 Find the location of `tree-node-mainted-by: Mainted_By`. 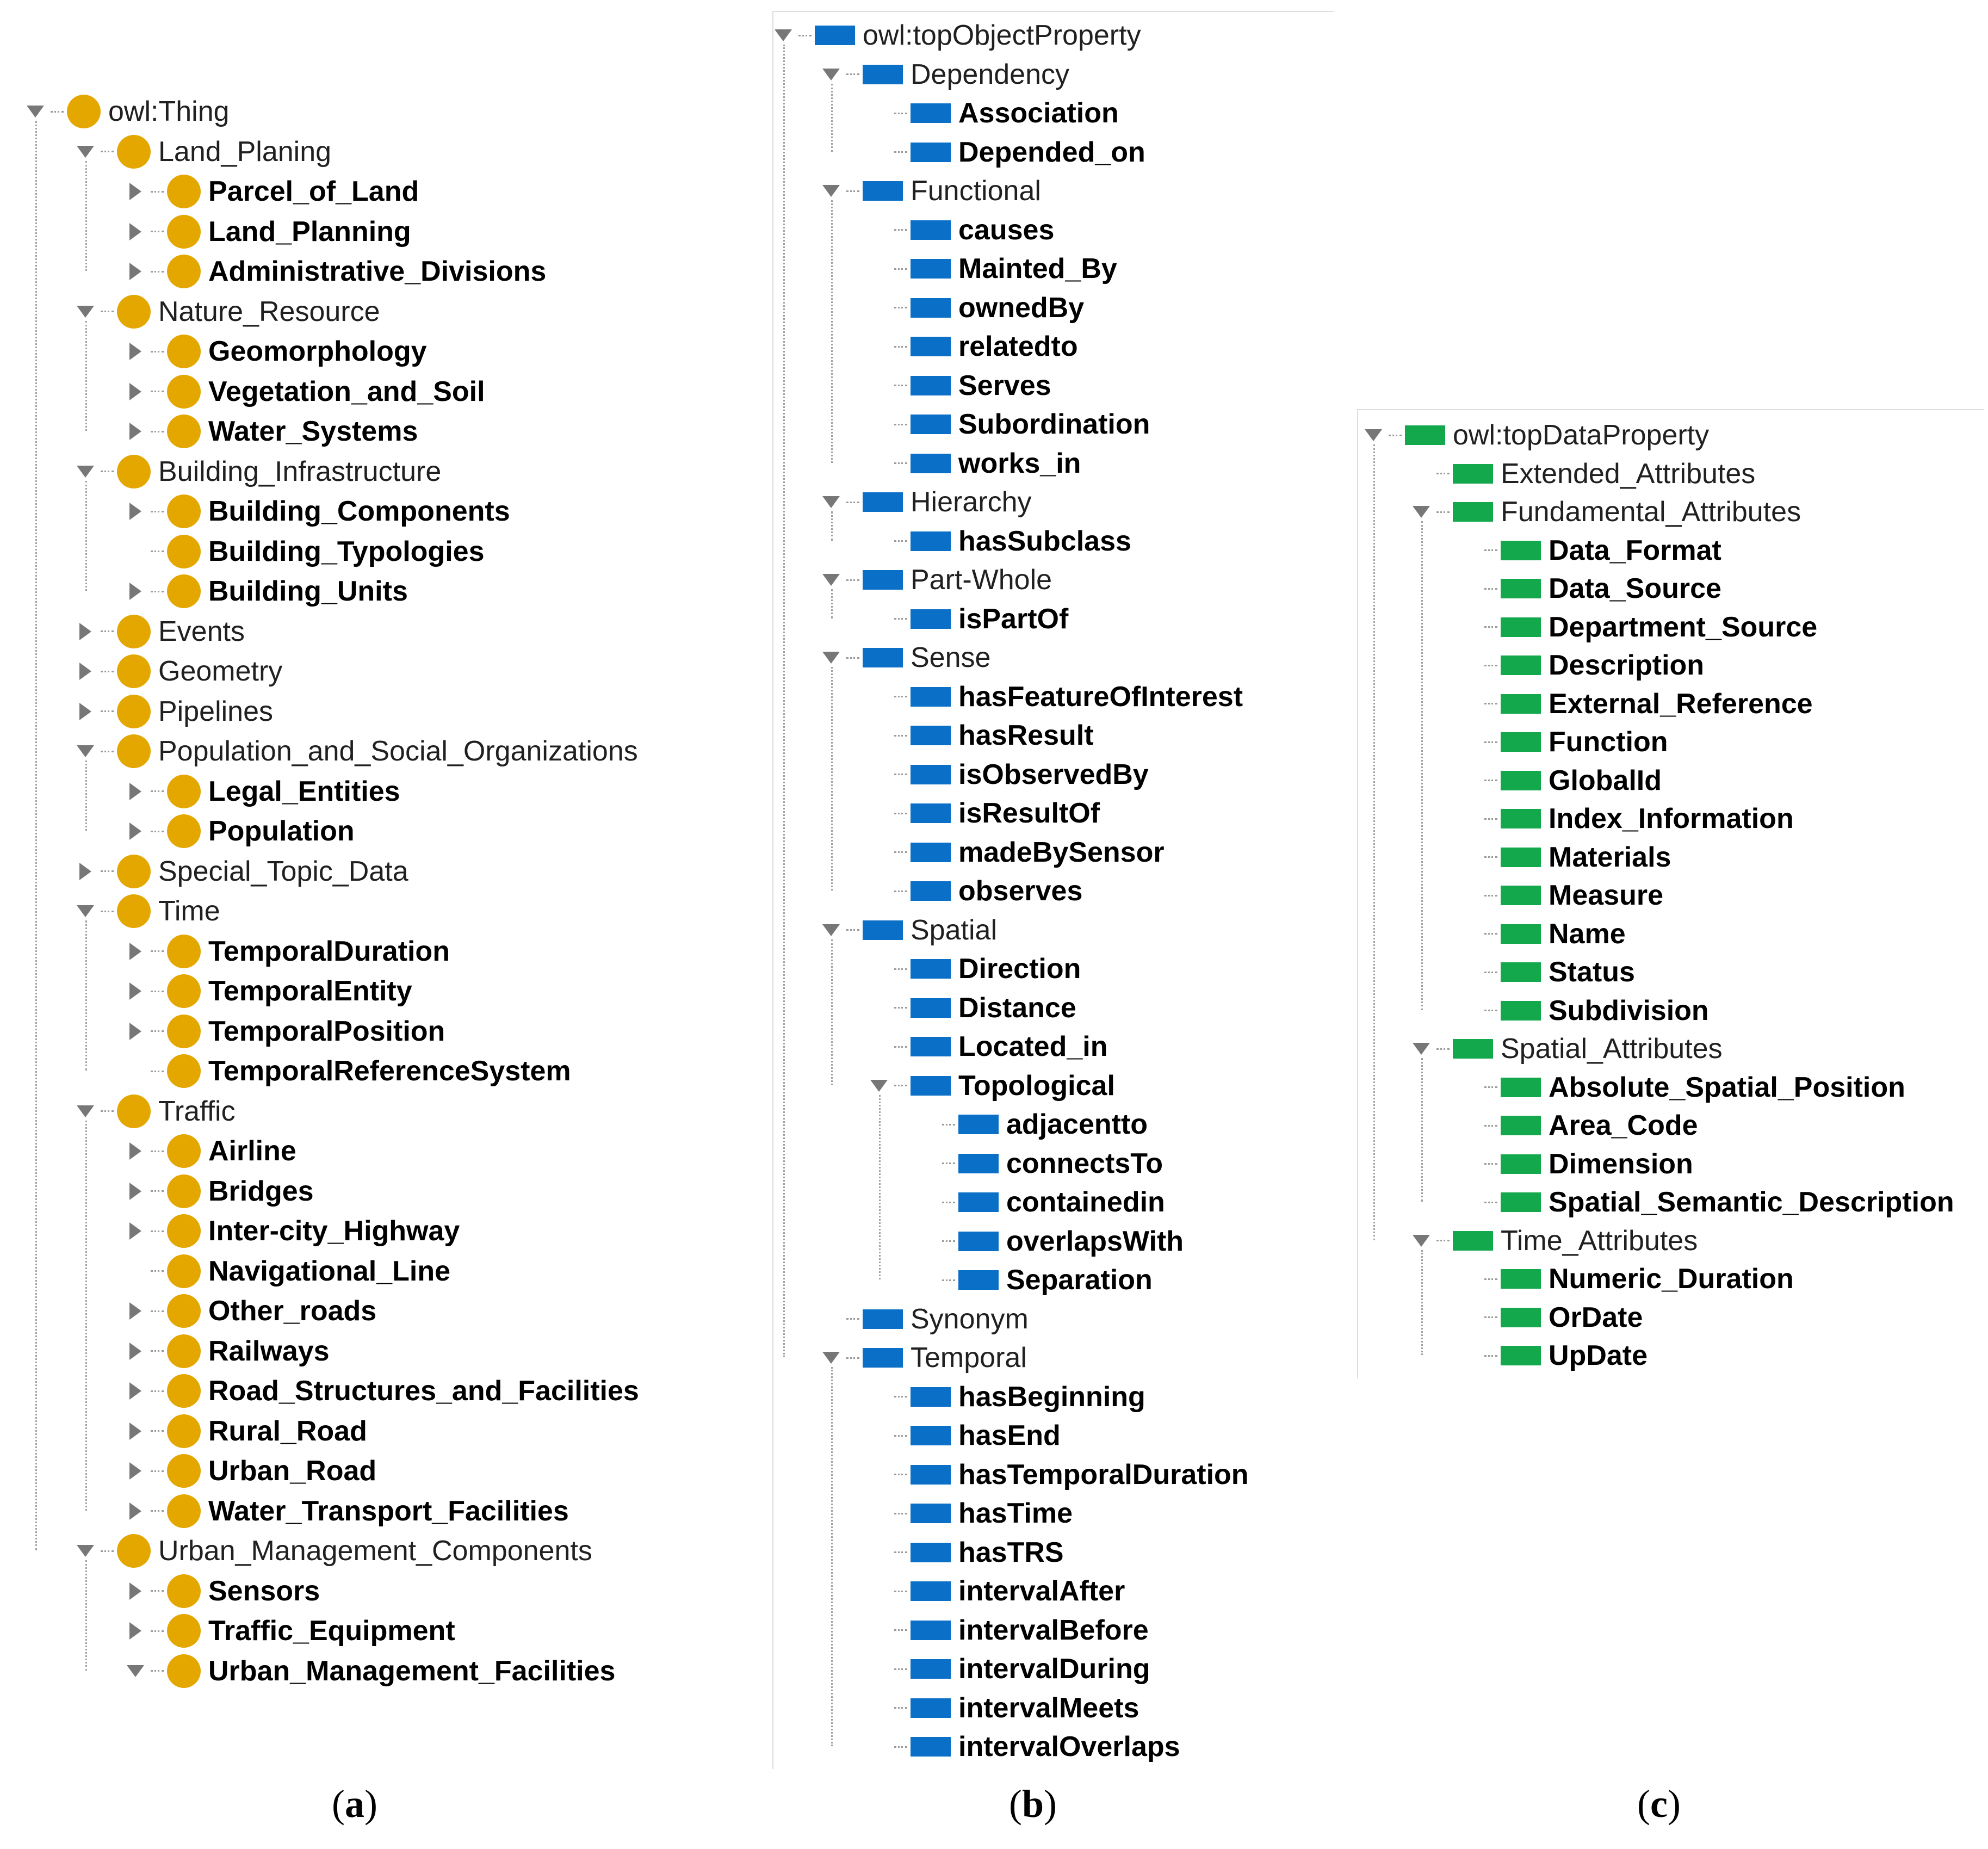

tree-node-mainted-by: Mainted_By is located at coordinates (992, 269).